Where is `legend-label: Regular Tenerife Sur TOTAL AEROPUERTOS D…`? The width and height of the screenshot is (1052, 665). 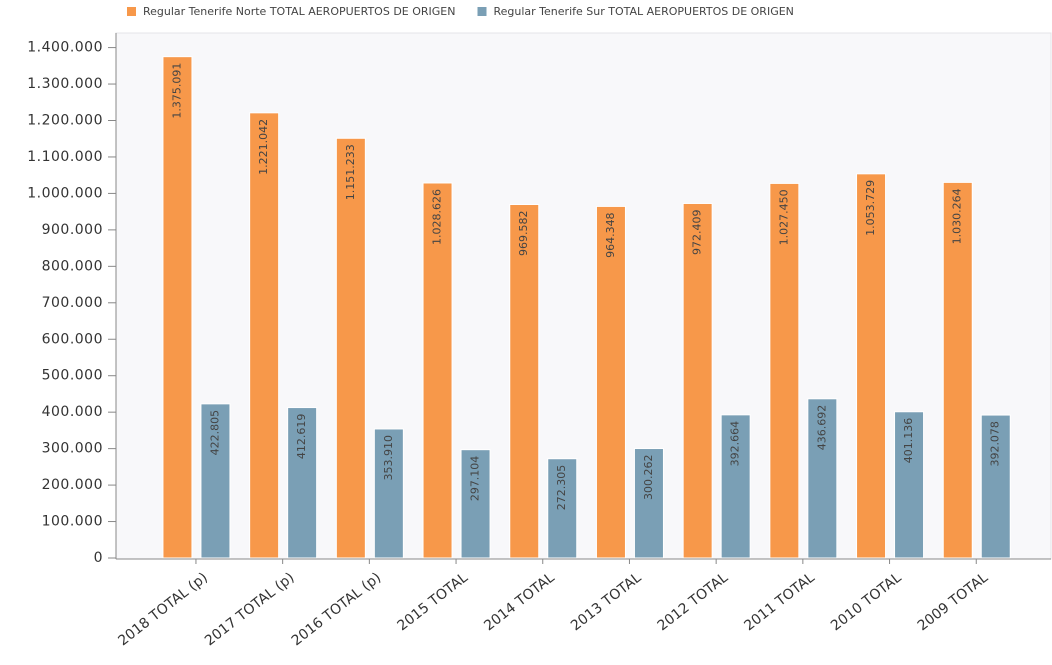 legend-label: Regular Tenerife Sur TOTAL AEROPUERTOS D… is located at coordinates (644, 11).